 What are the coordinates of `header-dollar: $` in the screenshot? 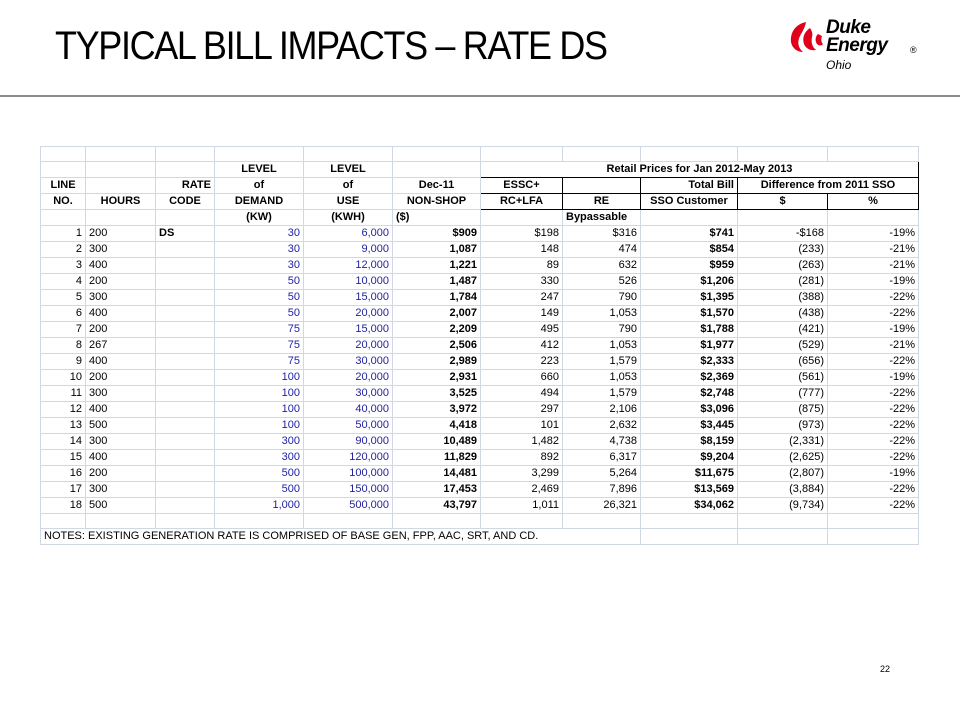 It's located at (782, 201).